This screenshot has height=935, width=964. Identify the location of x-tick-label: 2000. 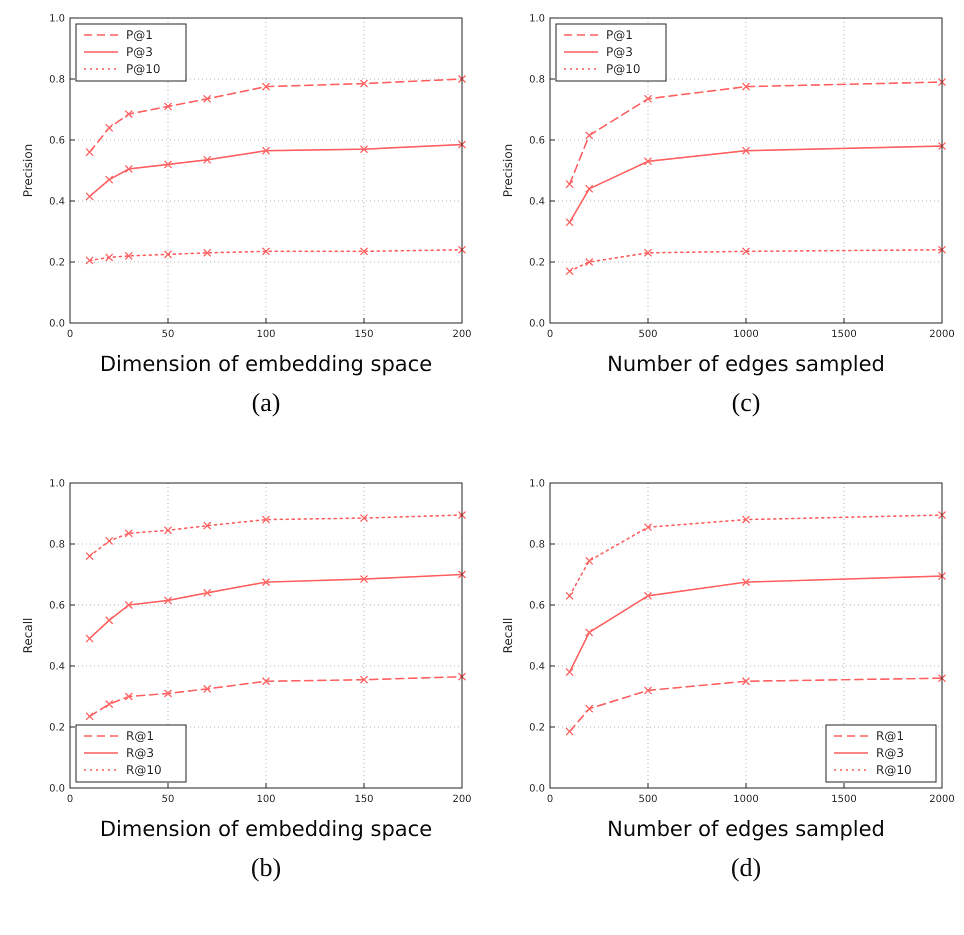
(942, 334).